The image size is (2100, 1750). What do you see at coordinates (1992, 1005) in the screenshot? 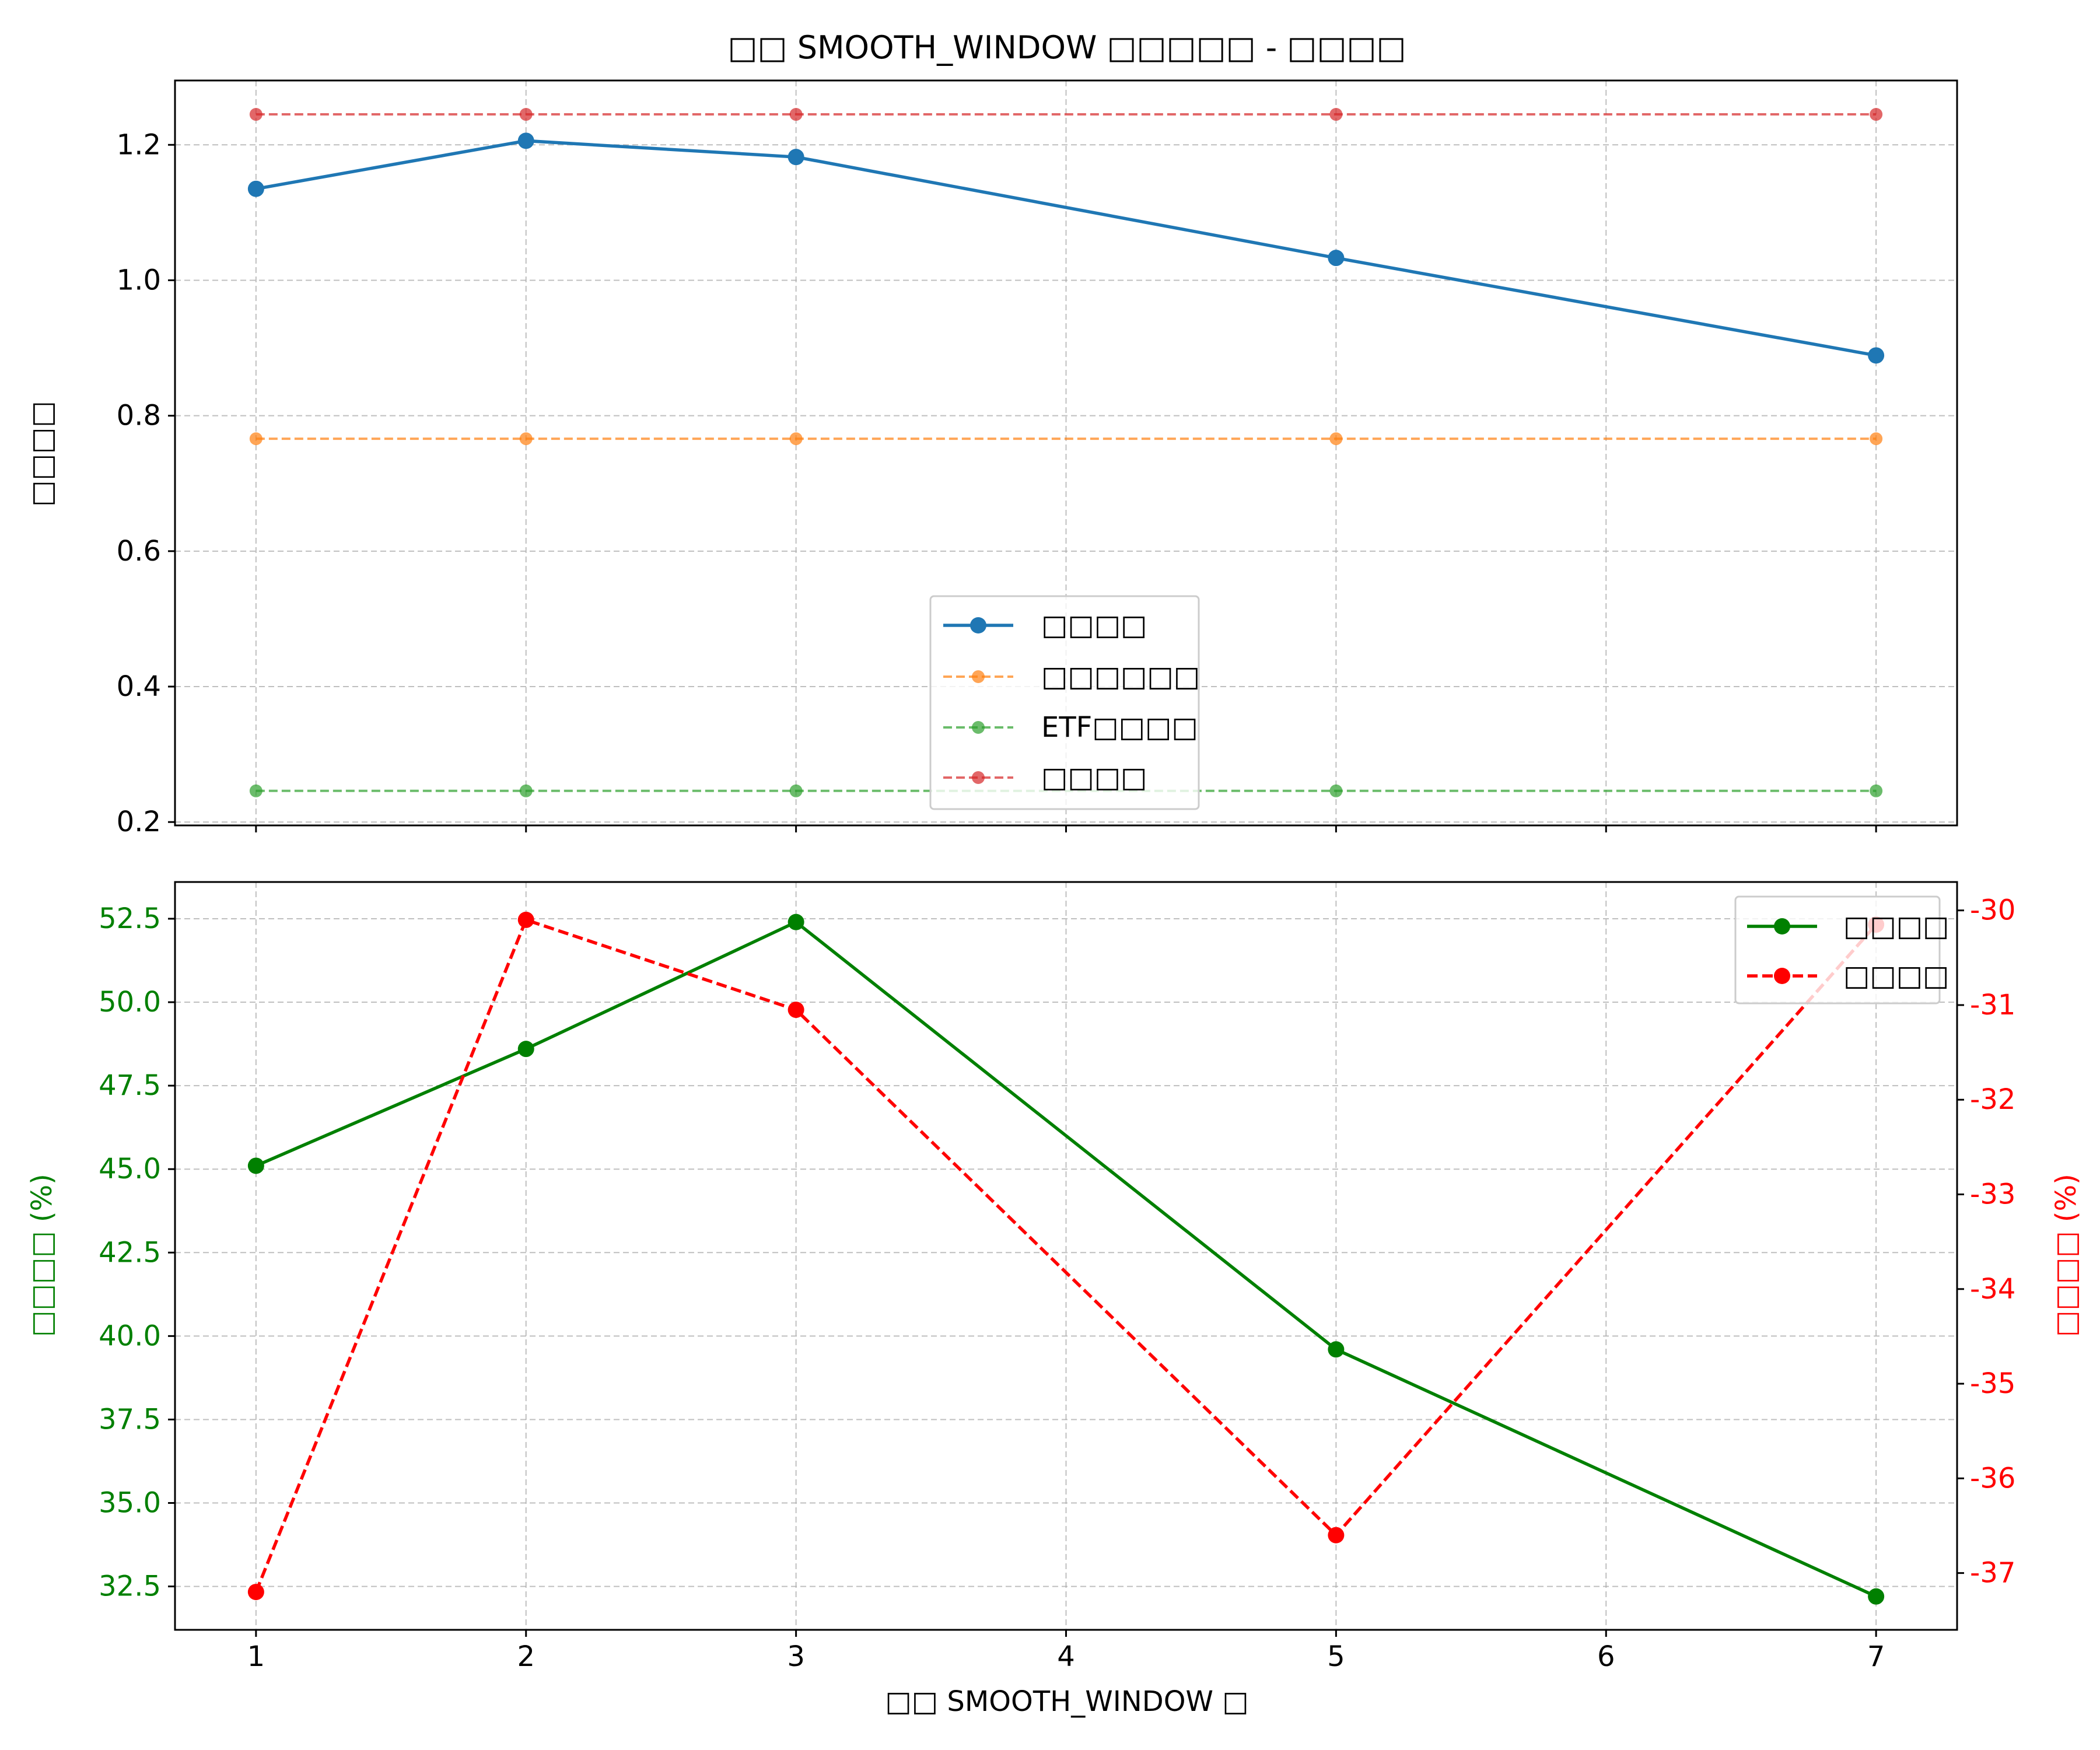
I see `bottom-y-right-tick-label-6: -31` at bounding box center [1992, 1005].